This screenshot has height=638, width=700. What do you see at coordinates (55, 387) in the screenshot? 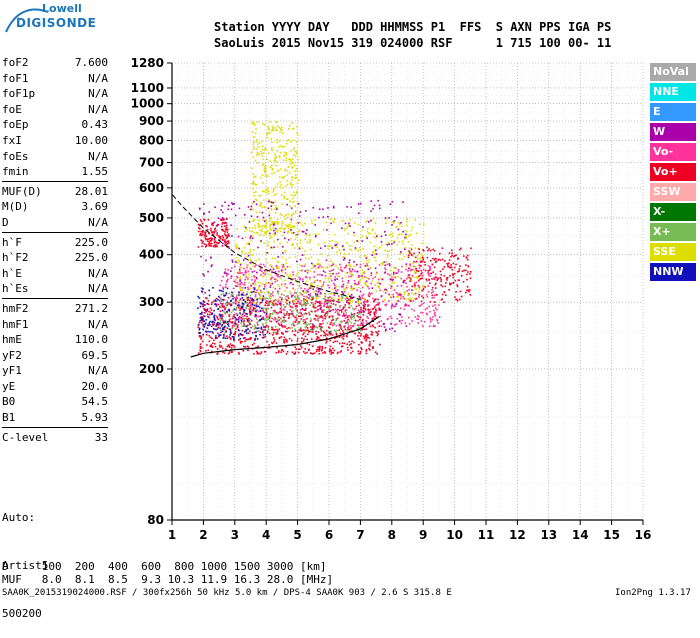
I see `param-row: yE 20.0` at bounding box center [55, 387].